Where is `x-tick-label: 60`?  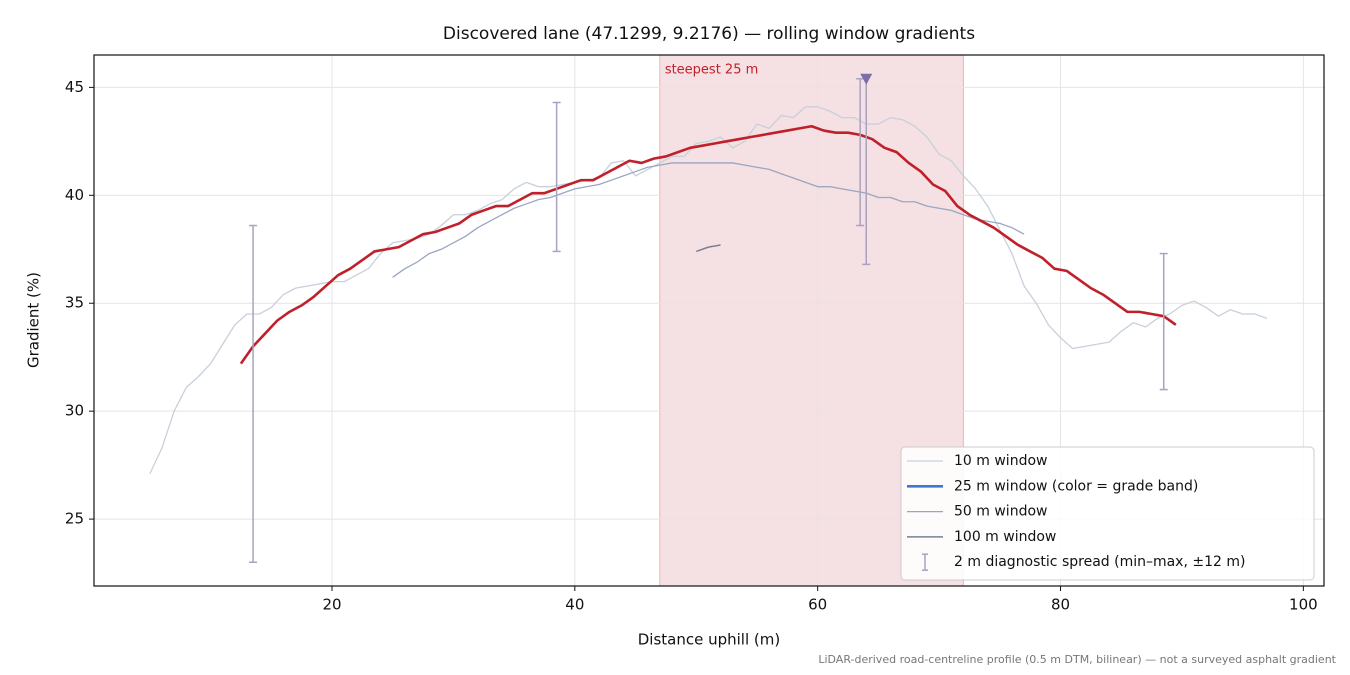 x-tick-label: 60 is located at coordinates (817, 605).